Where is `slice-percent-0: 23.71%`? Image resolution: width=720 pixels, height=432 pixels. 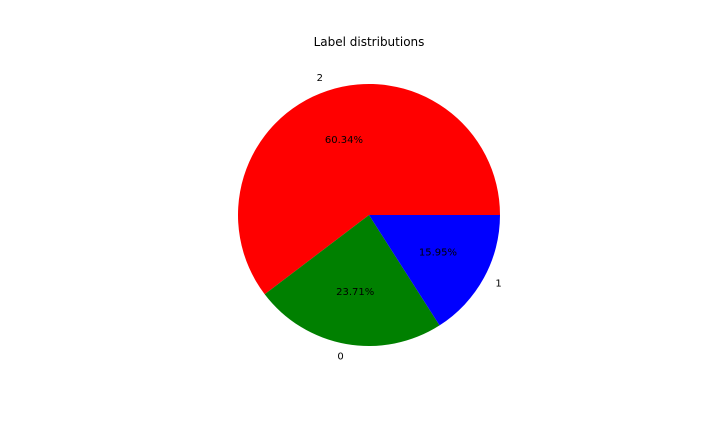
slice-percent-0: 23.71% is located at coordinates (355, 292).